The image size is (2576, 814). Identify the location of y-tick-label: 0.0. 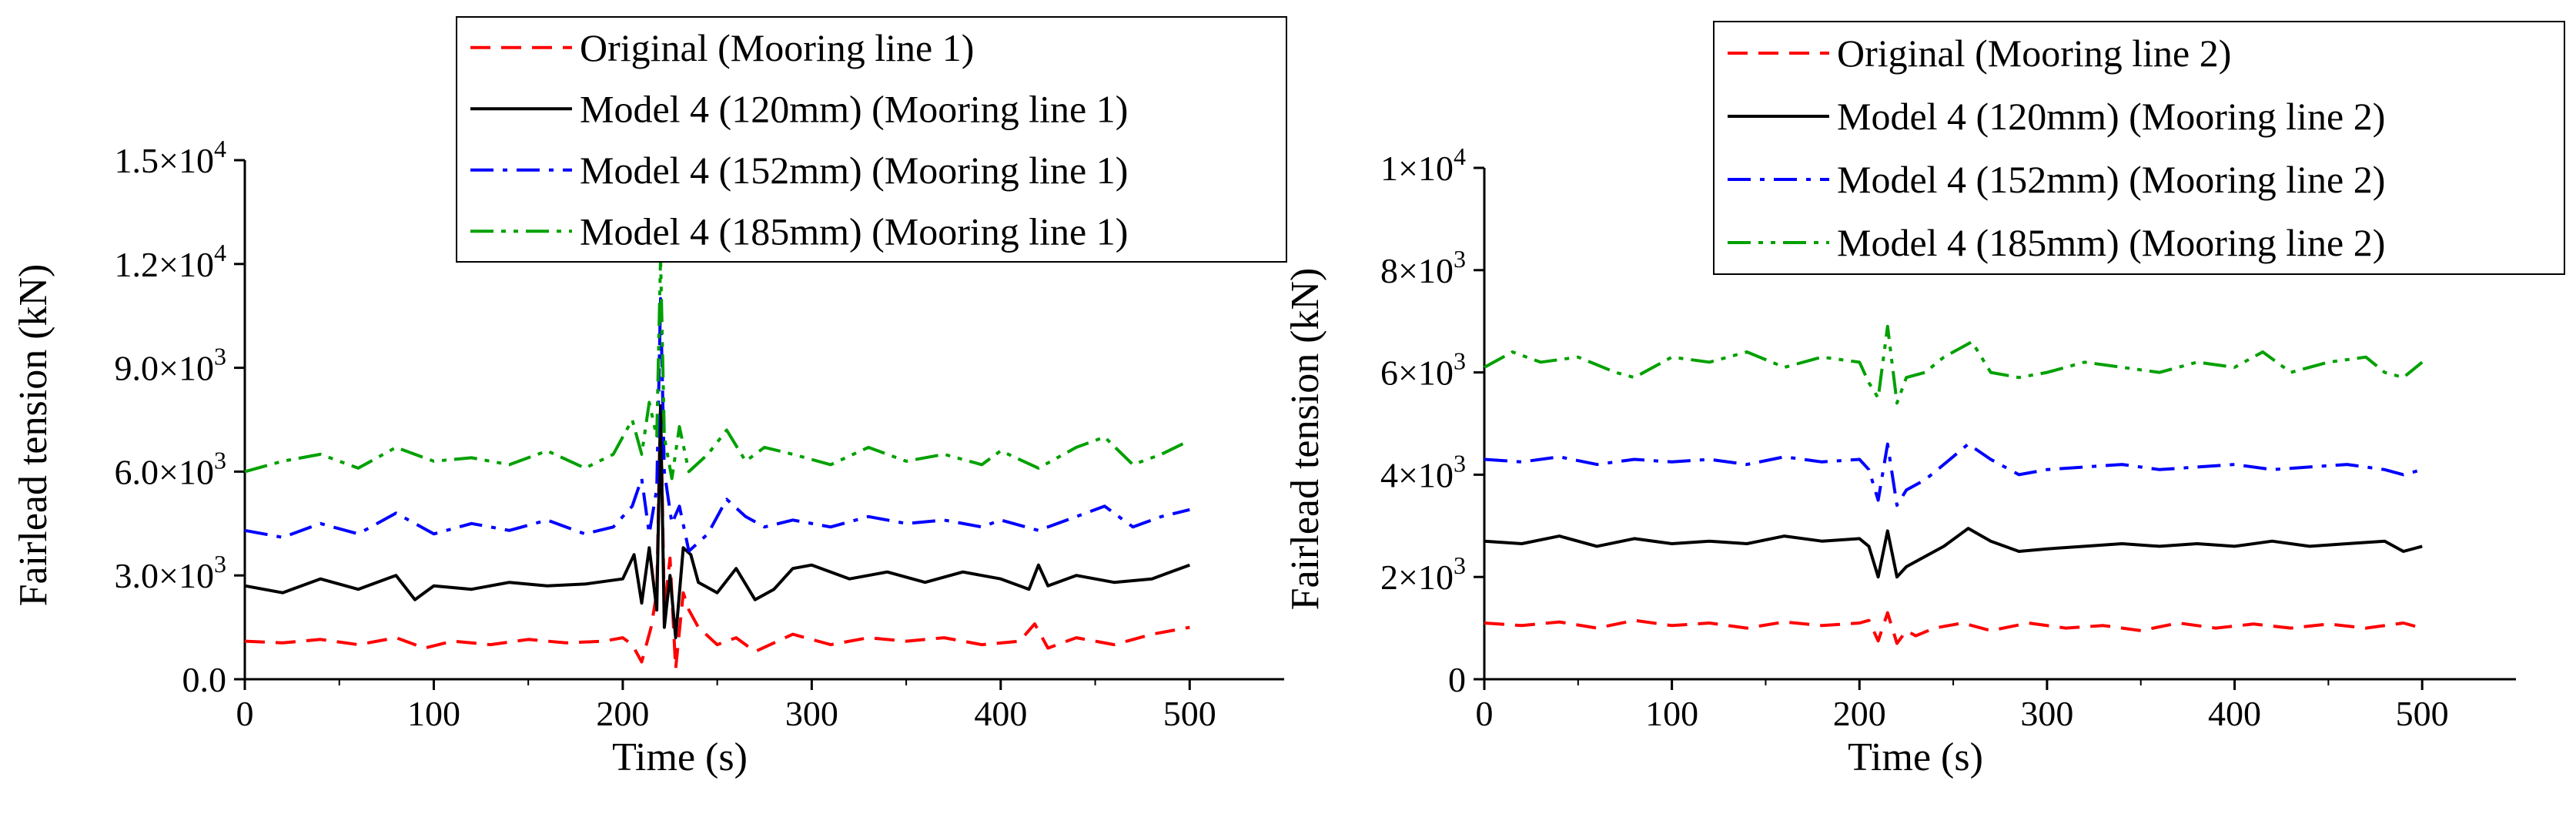
(205, 679).